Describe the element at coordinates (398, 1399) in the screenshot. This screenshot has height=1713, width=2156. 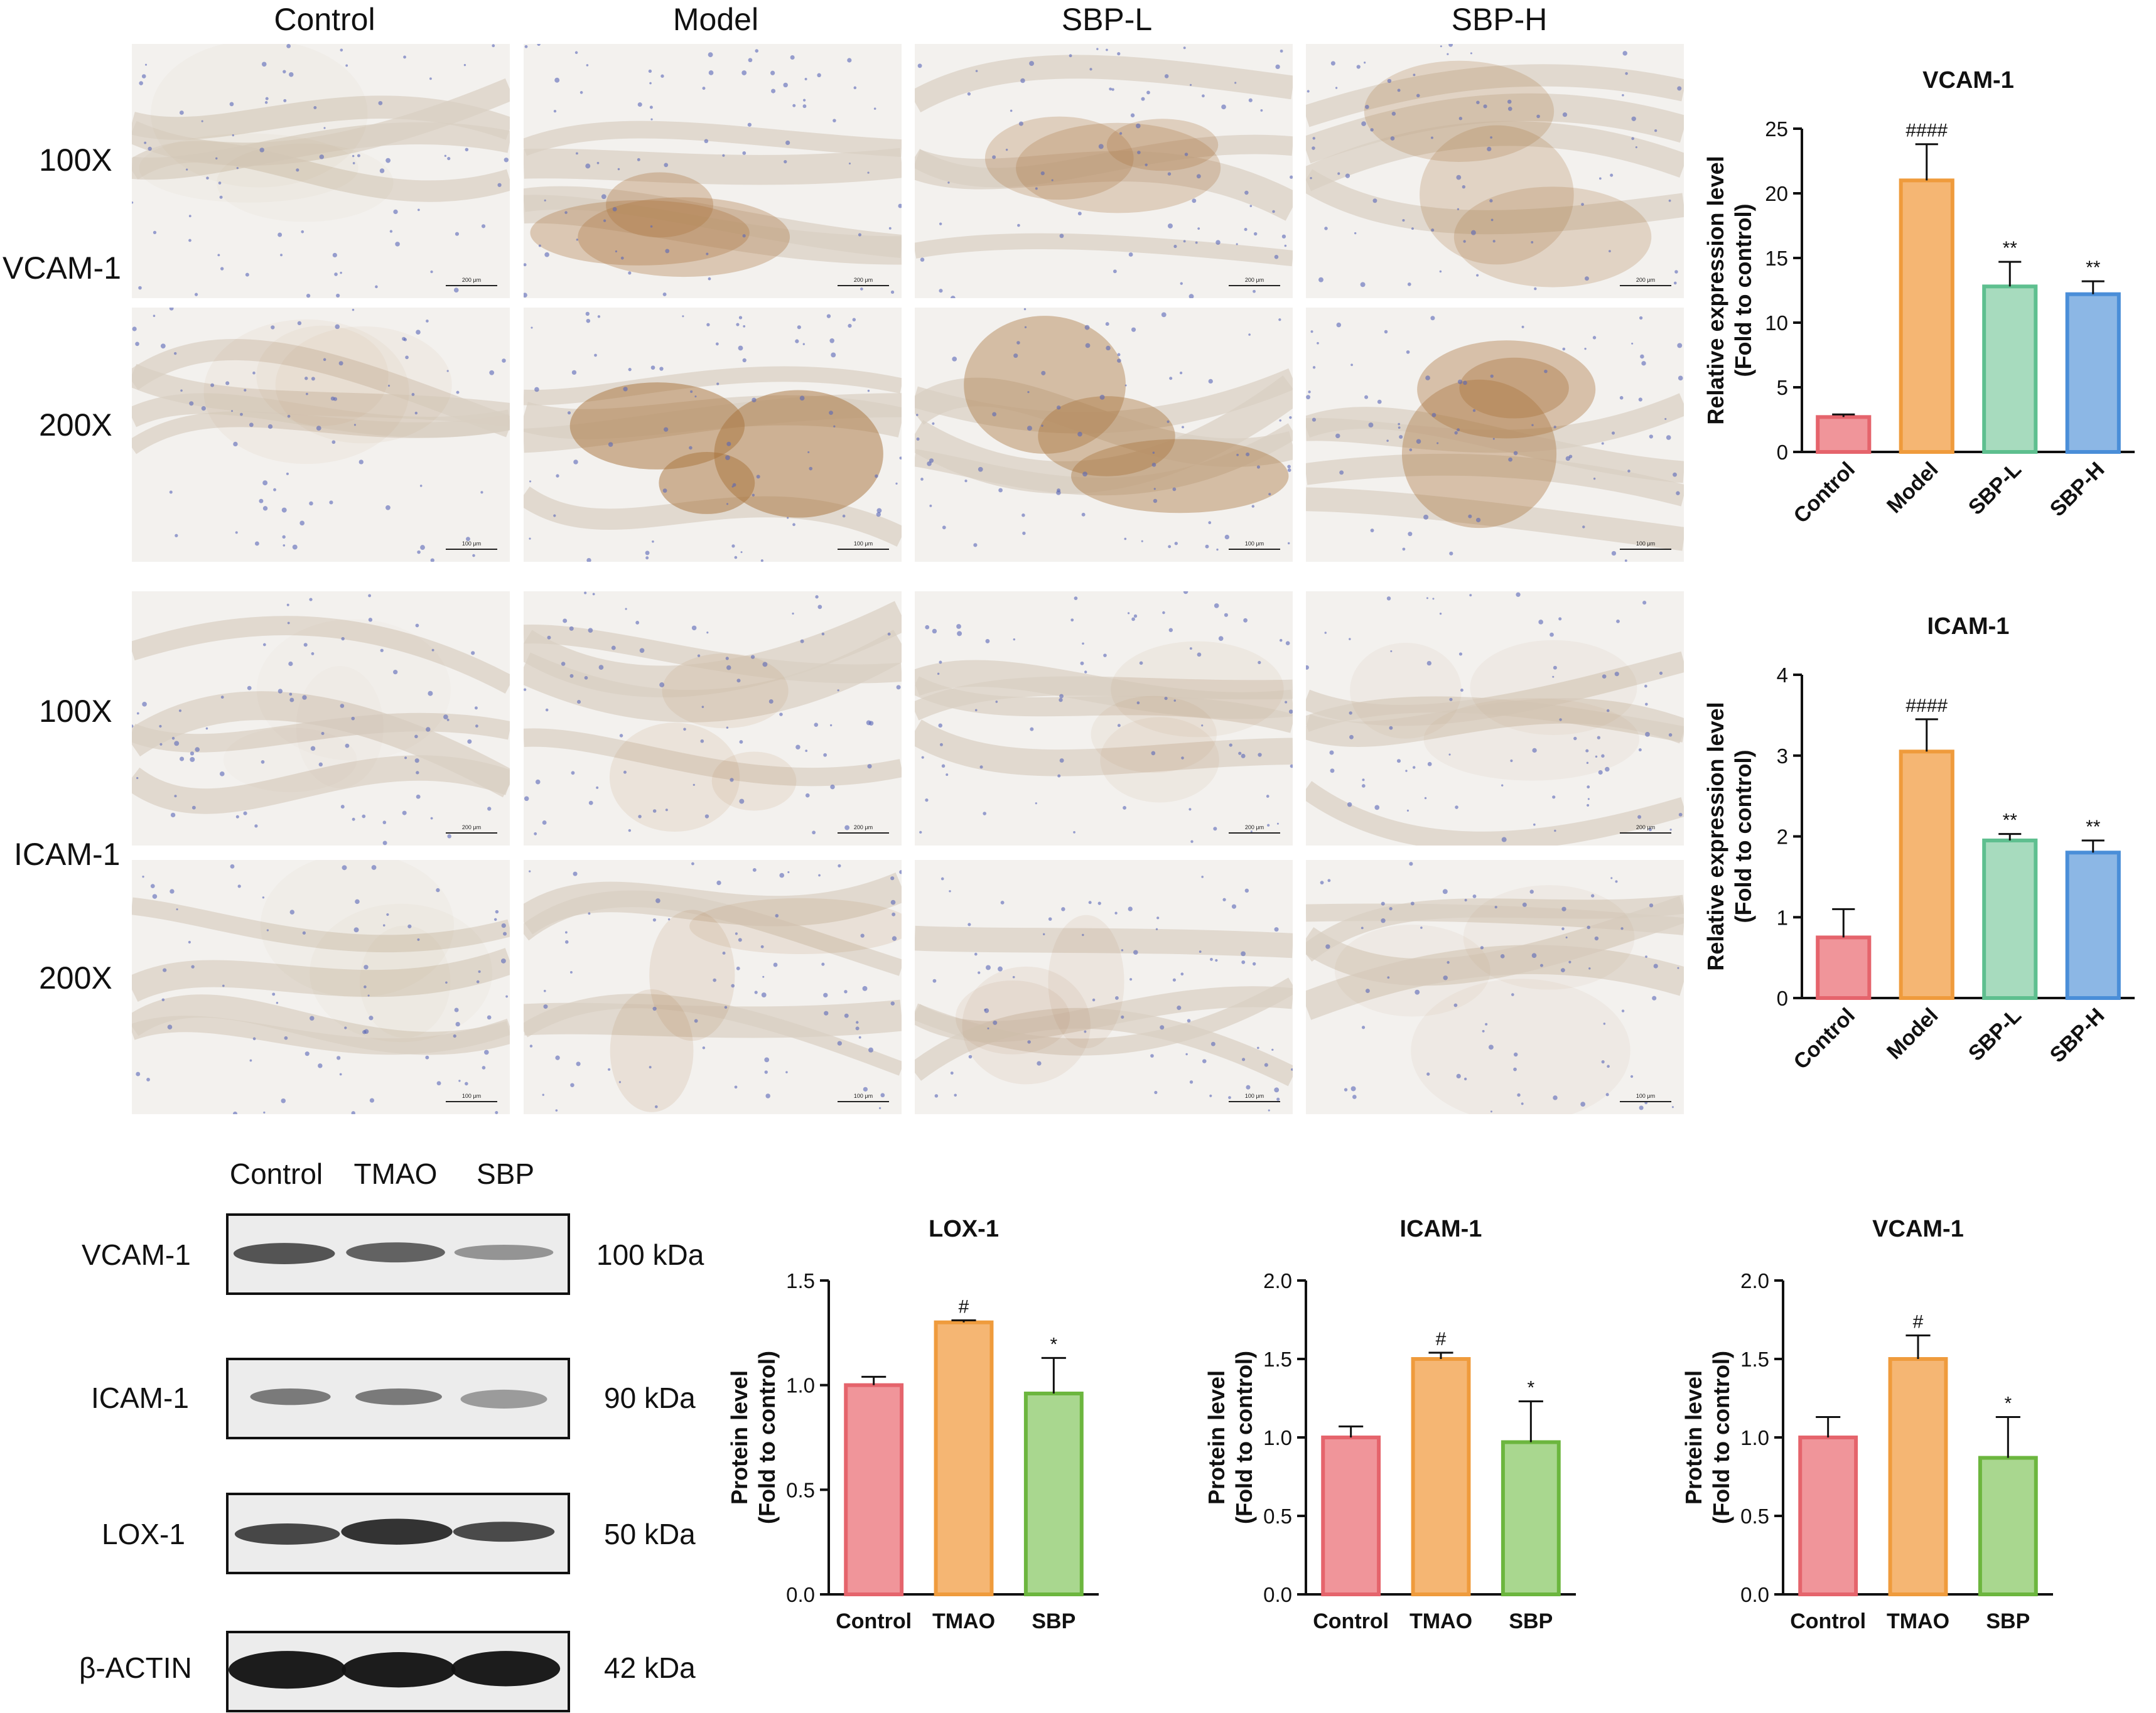
I see `wb-blot-icam` at that location.